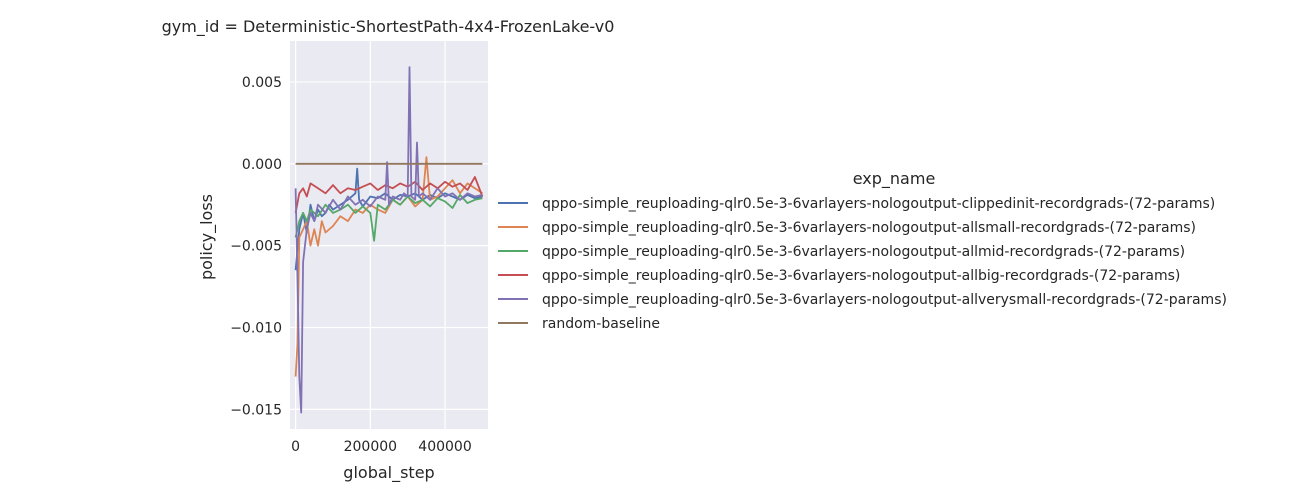 The width and height of the screenshot is (1304, 500). Describe the element at coordinates (262, 165) in the screenshot. I see `y-tick-label: 0.000` at that location.